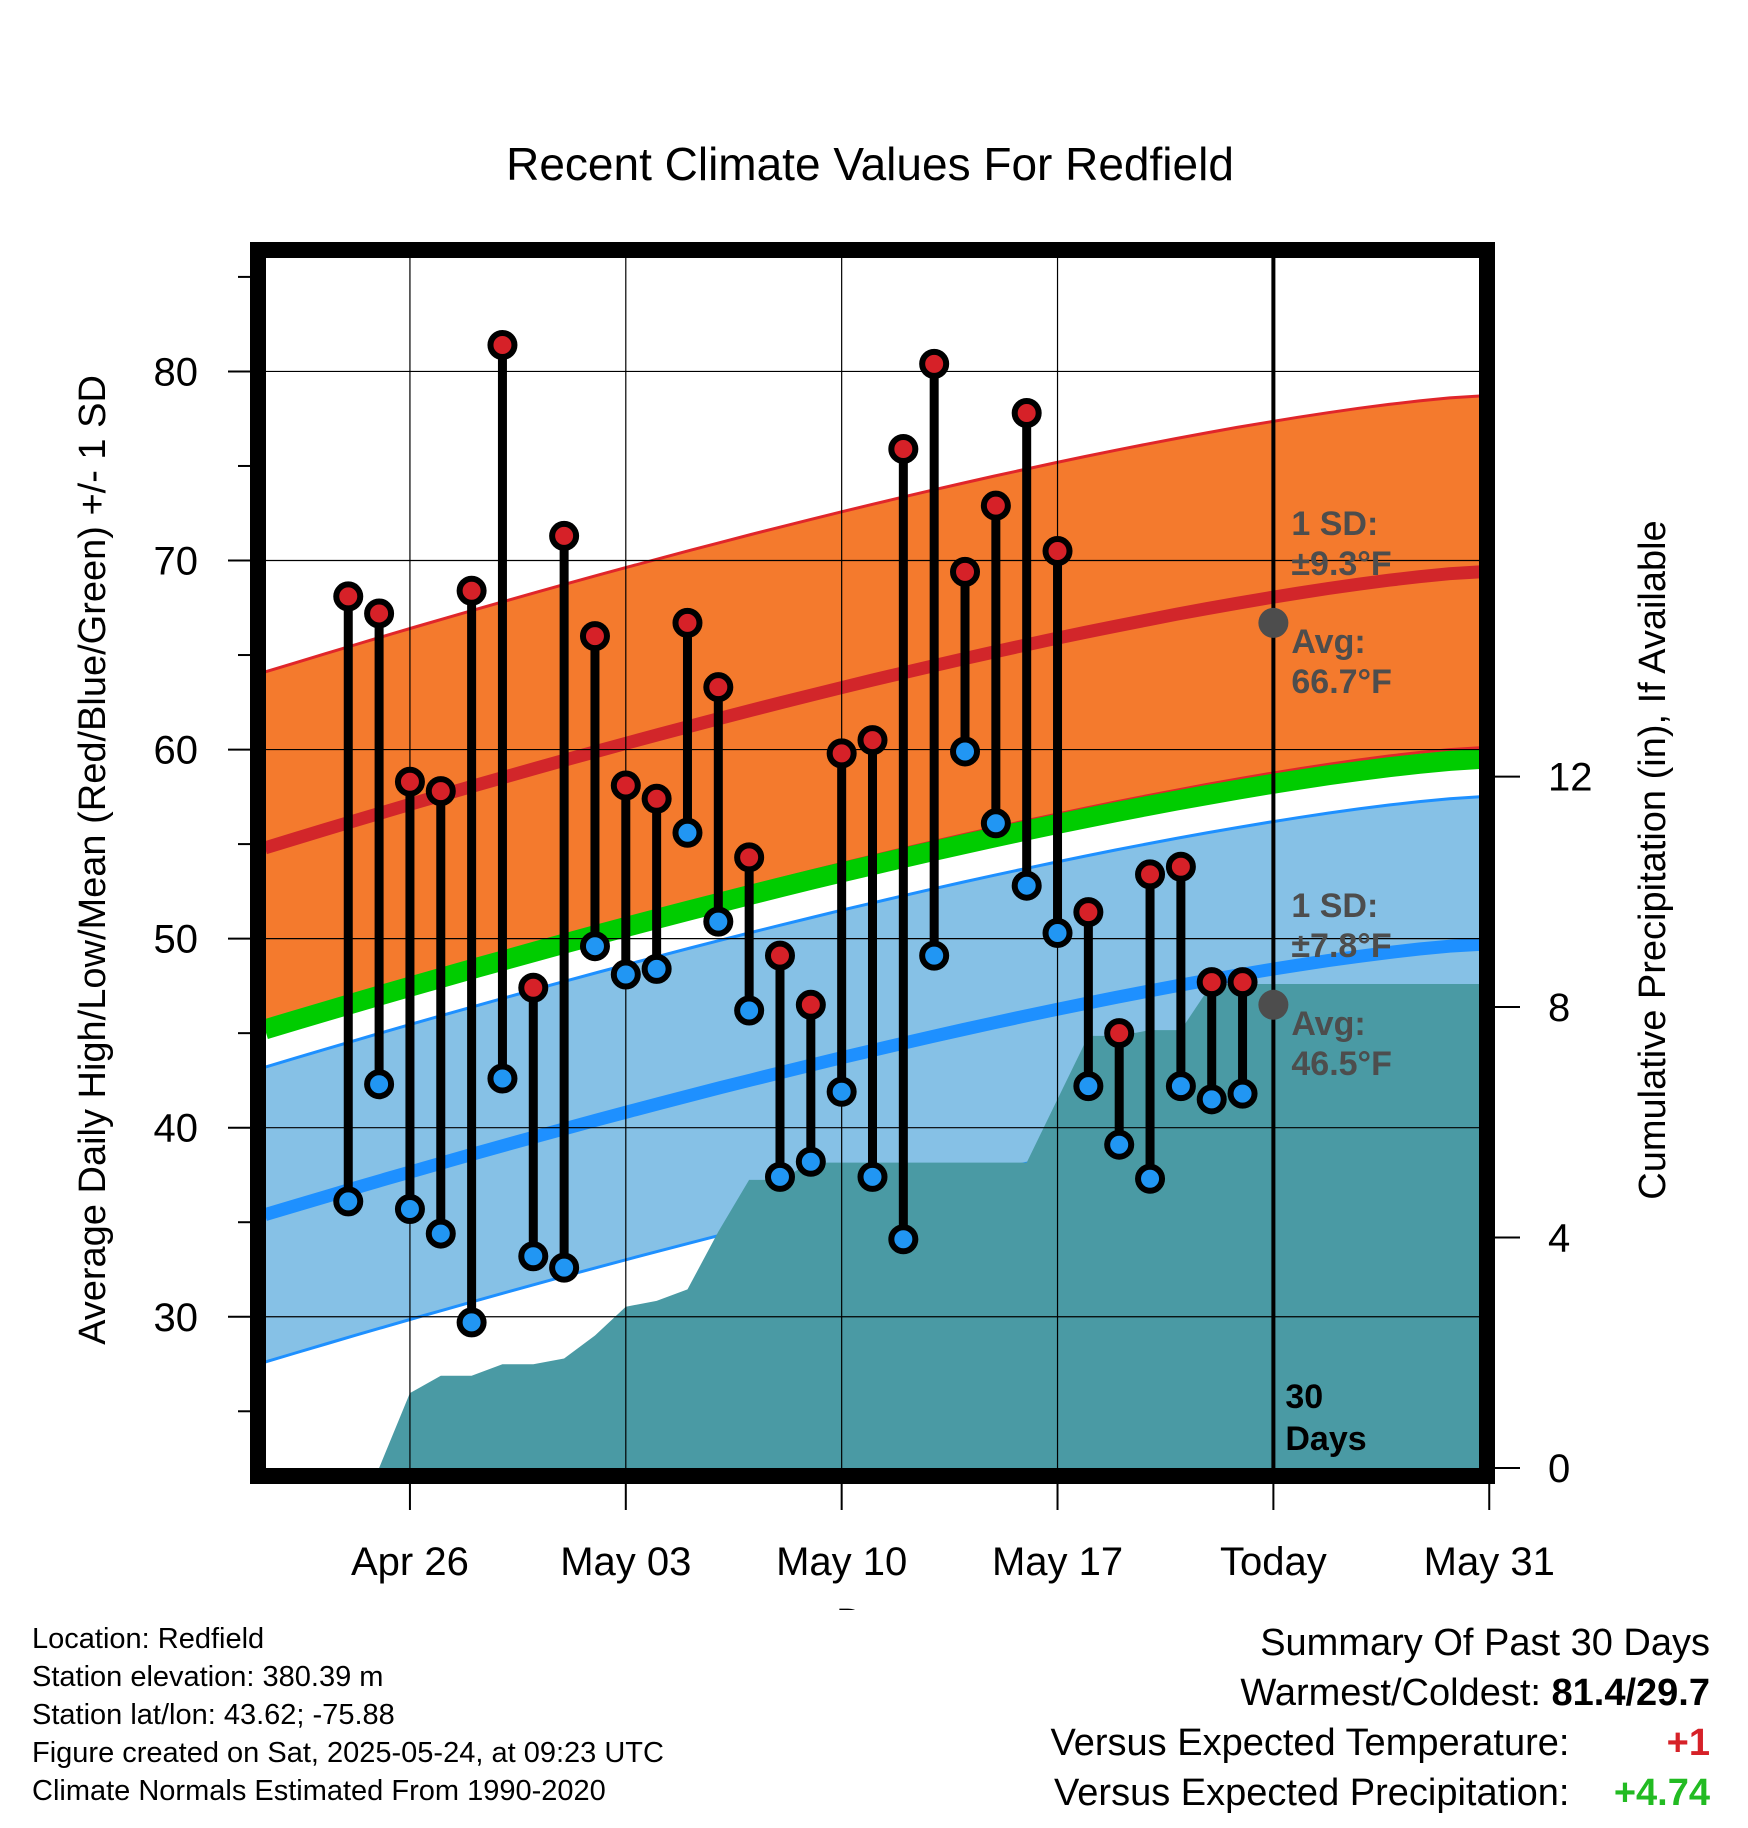 This screenshot has height=1828, width=1748. What do you see at coordinates (1341, 682) in the screenshot?
I see `high-avg-label-line2: 66.7°F` at bounding box center [1341, 682].